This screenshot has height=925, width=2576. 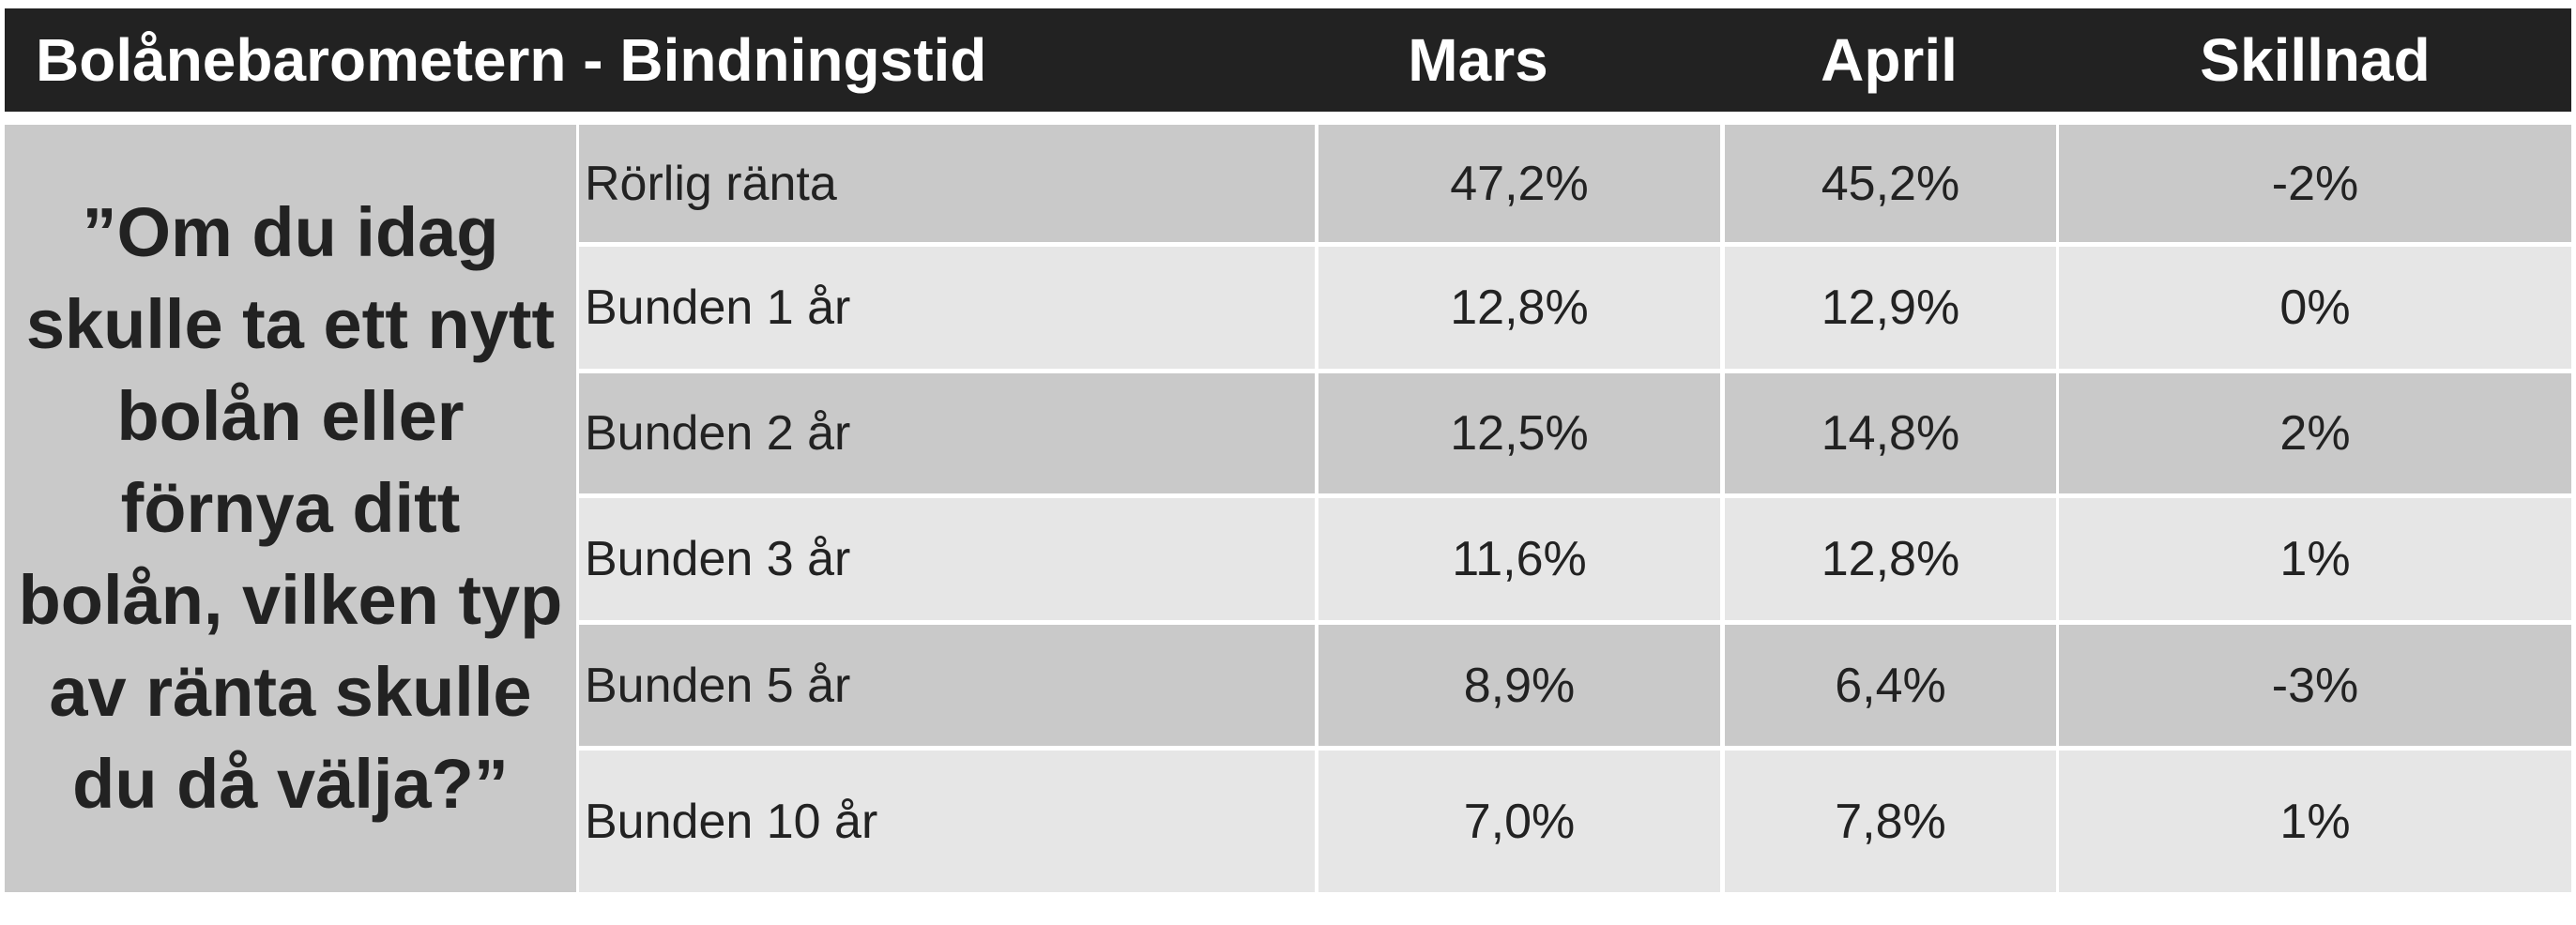 I want to click on value-cell: 2%, so click(x=2315, y=433).